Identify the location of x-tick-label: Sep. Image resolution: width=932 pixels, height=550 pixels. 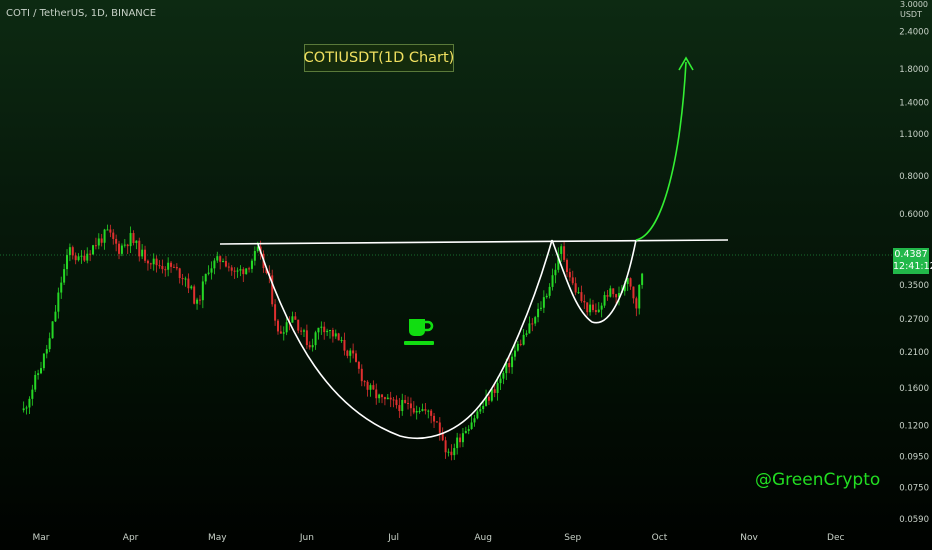
(572, 538).